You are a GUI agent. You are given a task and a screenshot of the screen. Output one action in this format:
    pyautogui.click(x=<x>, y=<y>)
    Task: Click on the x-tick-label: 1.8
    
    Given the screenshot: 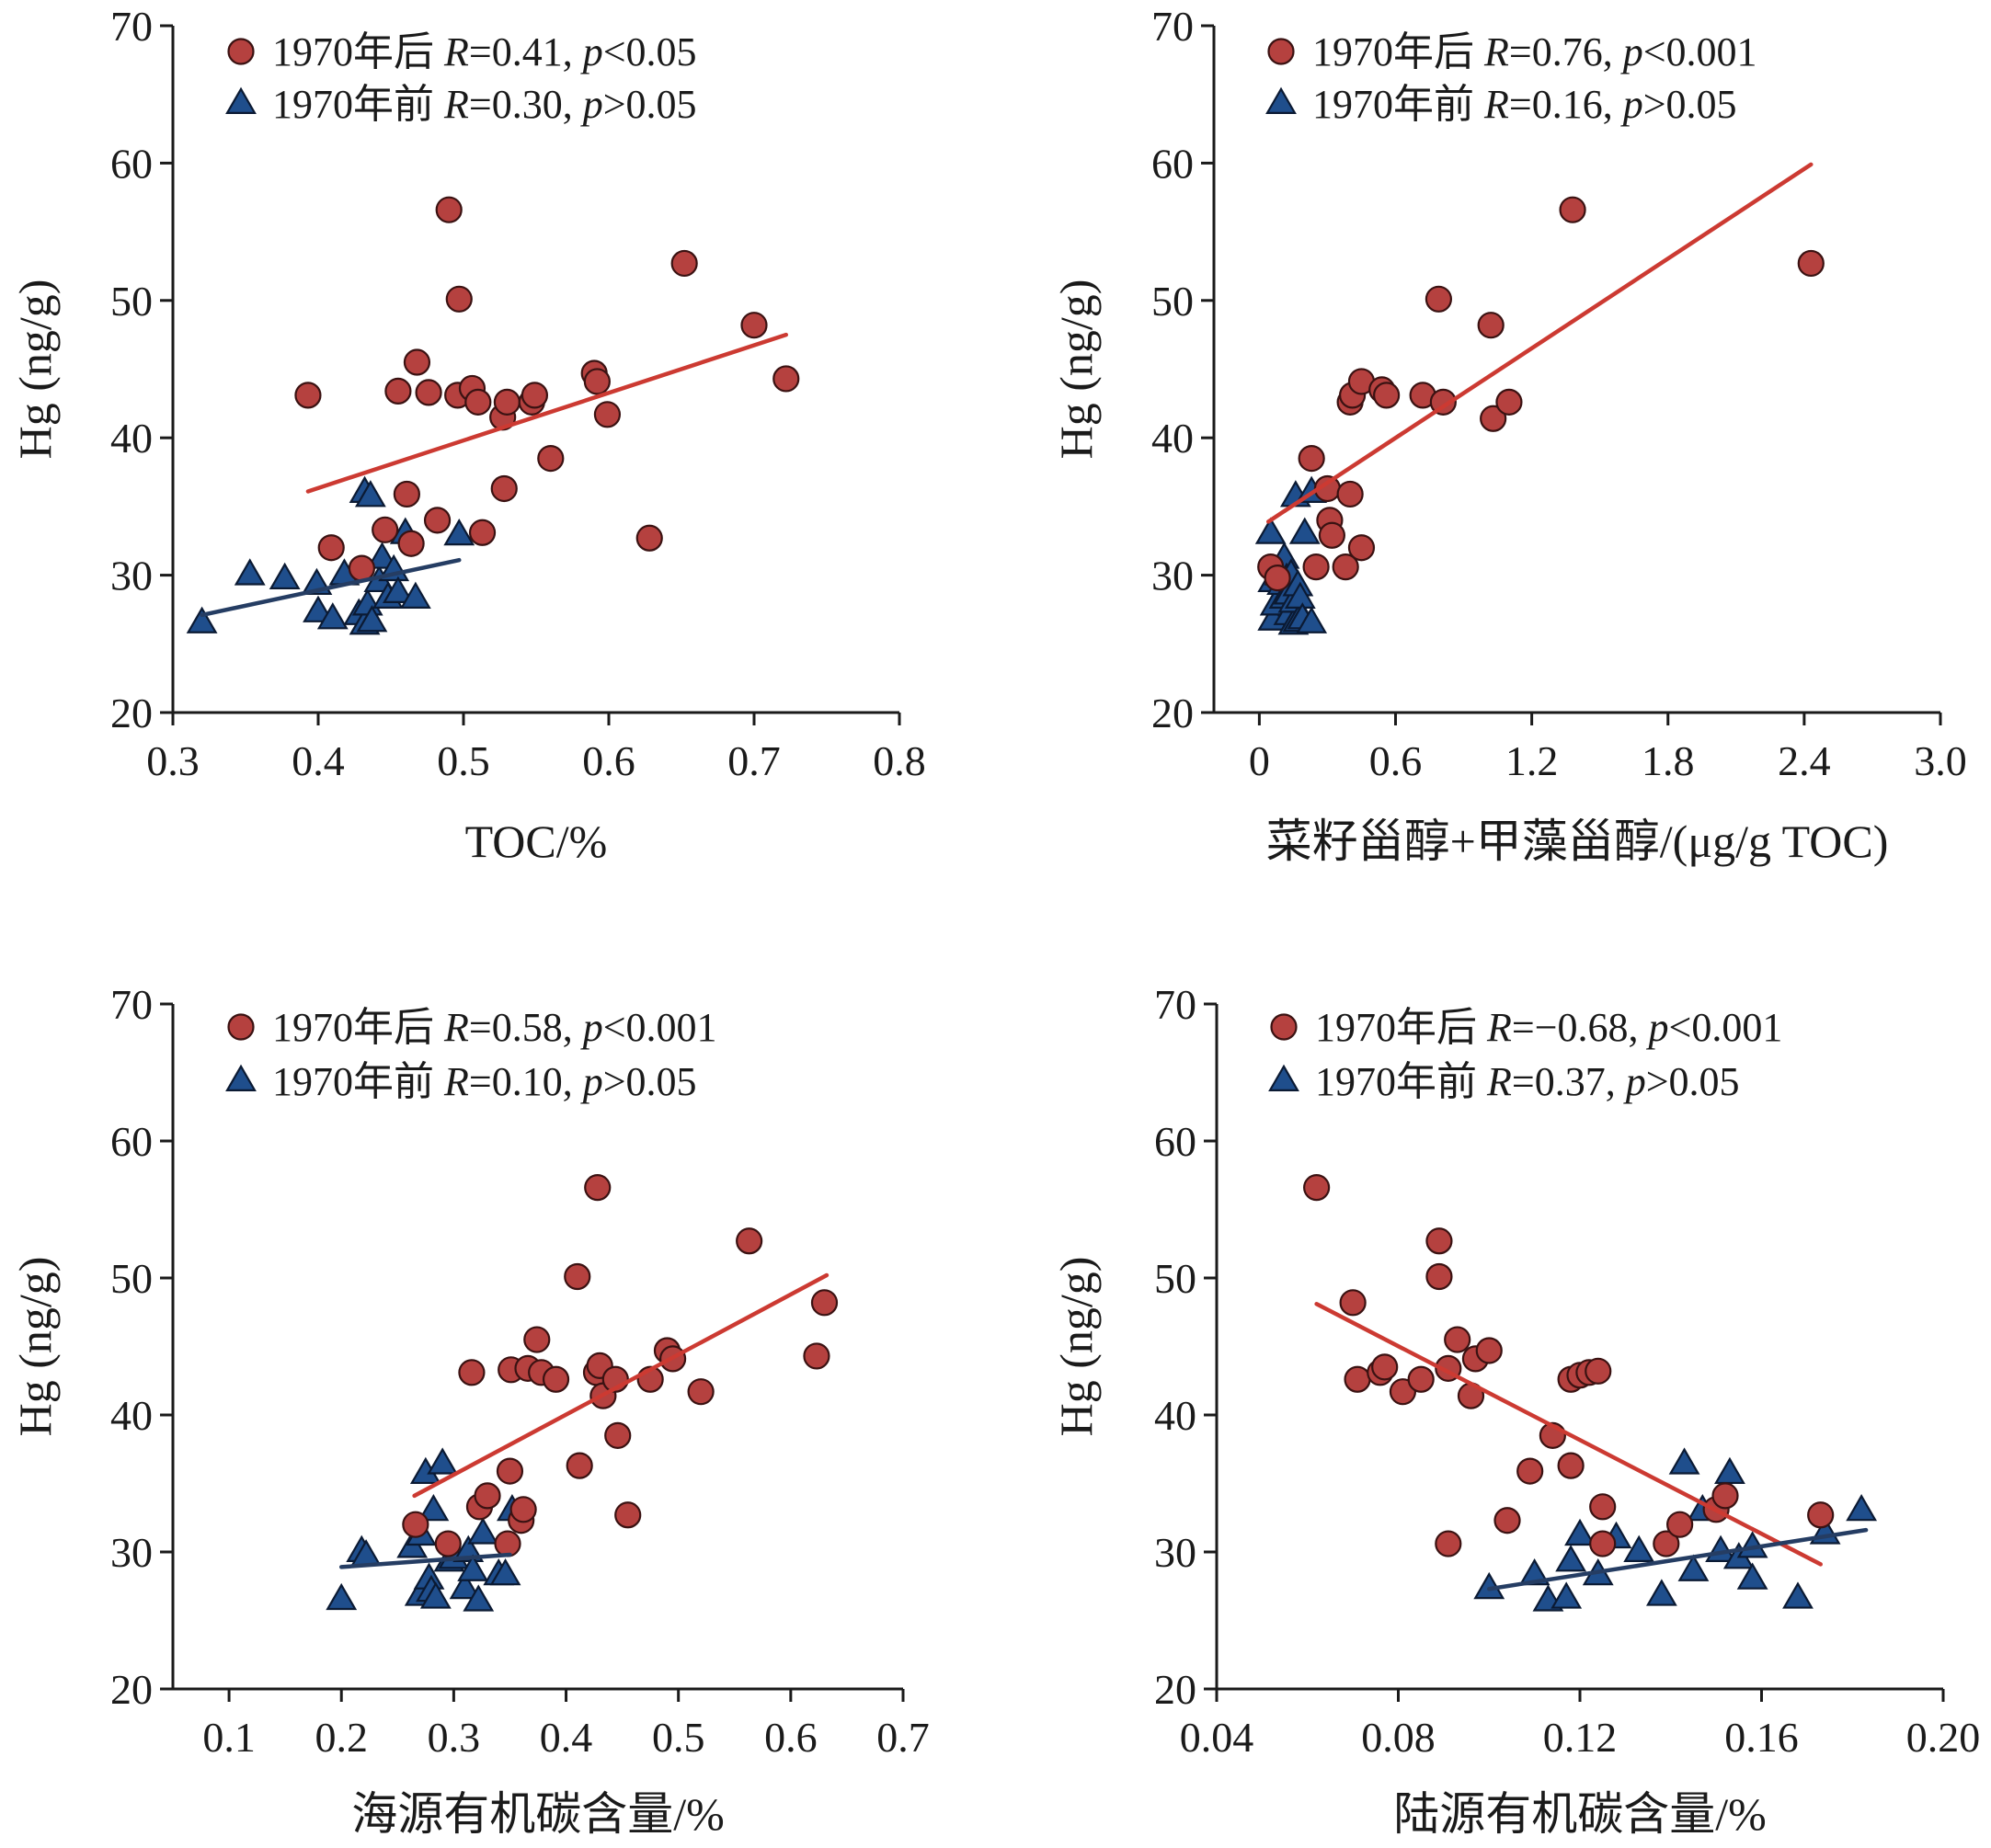 What is the action you would take?
    pyautogui.click(x=1668, y=760)
    